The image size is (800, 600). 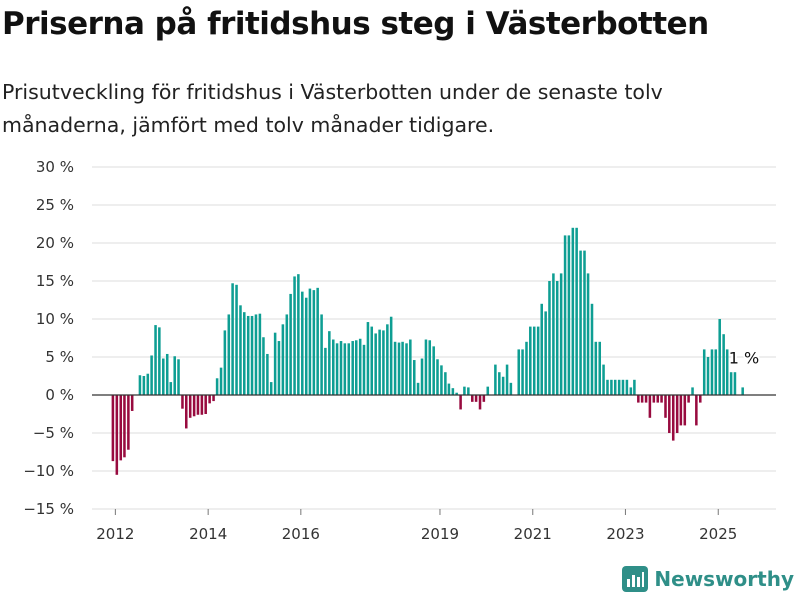 What do you see at coordinates (744, 357) in the screenshot?
I see `latest-value-label: 1 %` at bounding box center [744, 357].